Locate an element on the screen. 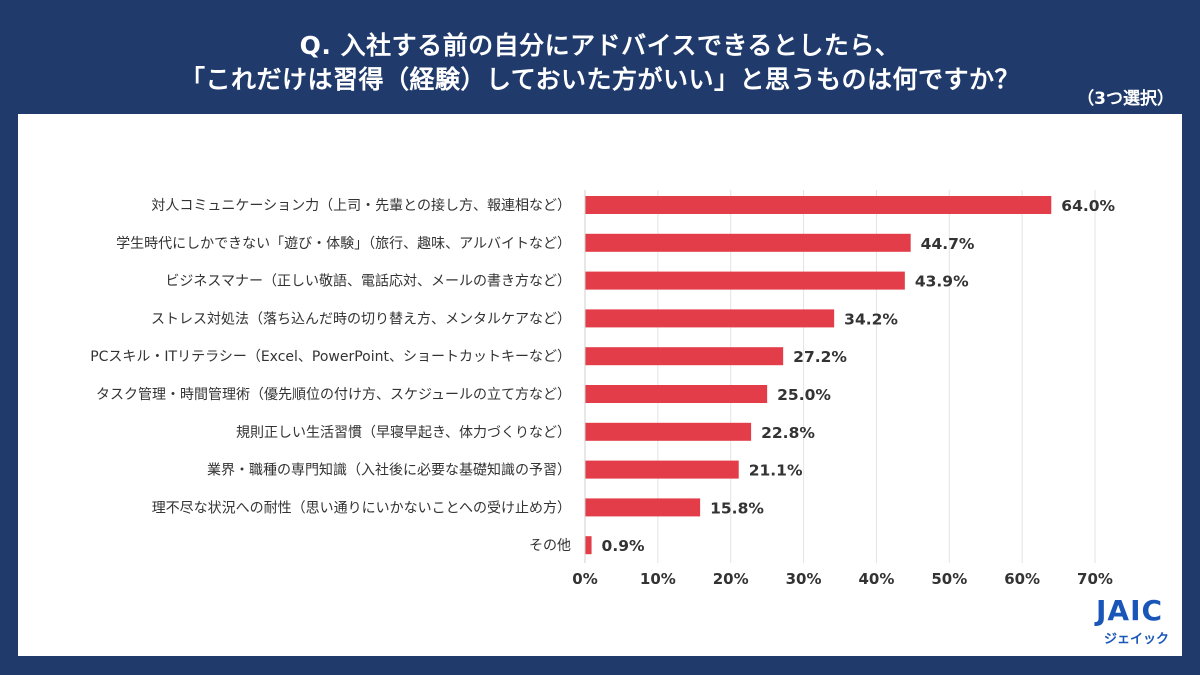 The height and width of the screenshot is (675, 1200). x-tick-label: 0% is located at coordinates (584, 579).